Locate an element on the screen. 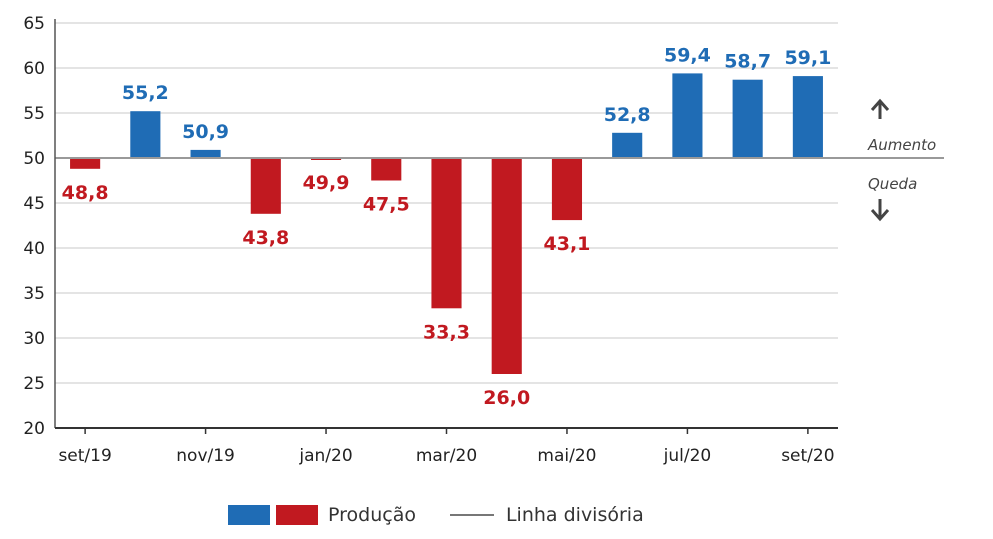 The height and width of the screenshot is (539, 993). y-tick-label: 60 is located at coordinates (34, 69).